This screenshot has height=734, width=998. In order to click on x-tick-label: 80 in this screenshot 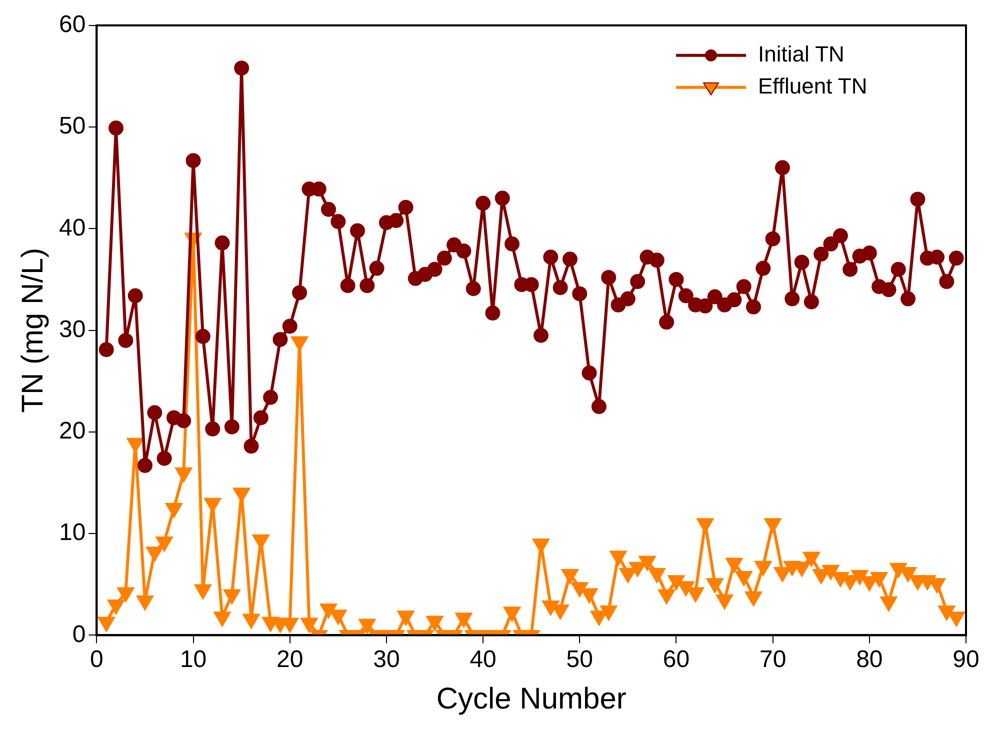, I will do `click(869, 660)`.